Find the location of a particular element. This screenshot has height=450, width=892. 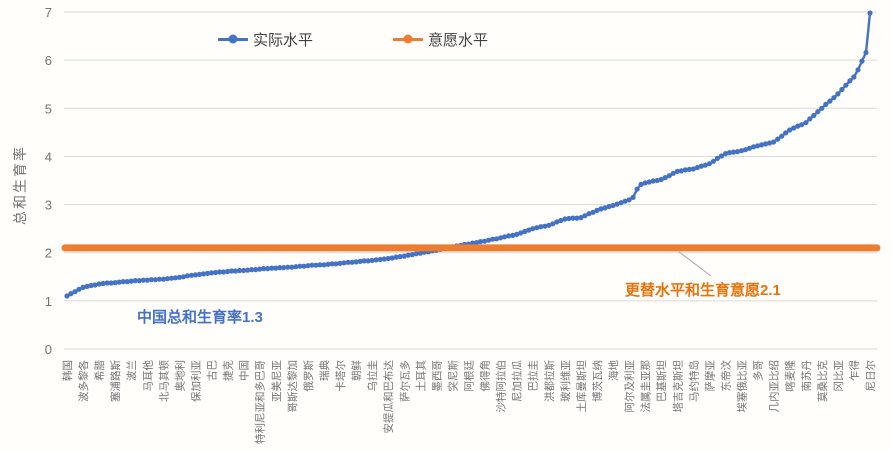

x-tick-label: 萨尔瓦多 is located at coordinates (404, 381).